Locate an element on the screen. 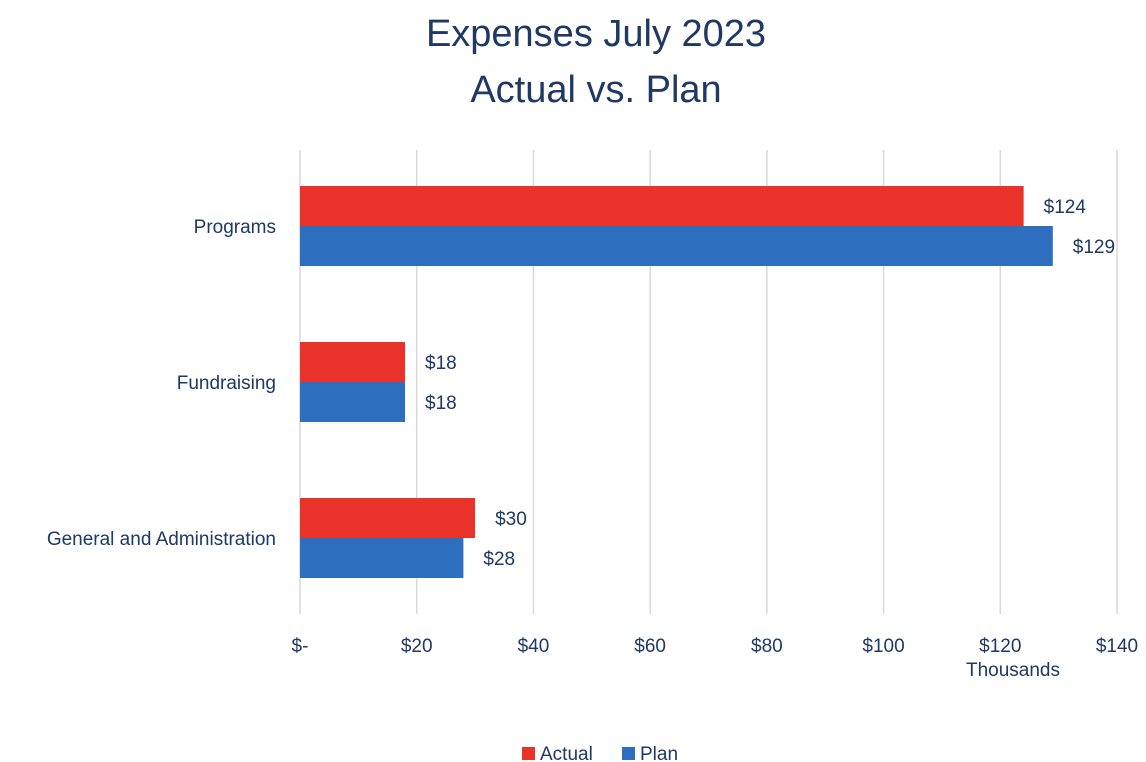 Image resolution: width=1146 pixels, height=762 pixels. data-label: $28 is located at coordinates (499, 559).